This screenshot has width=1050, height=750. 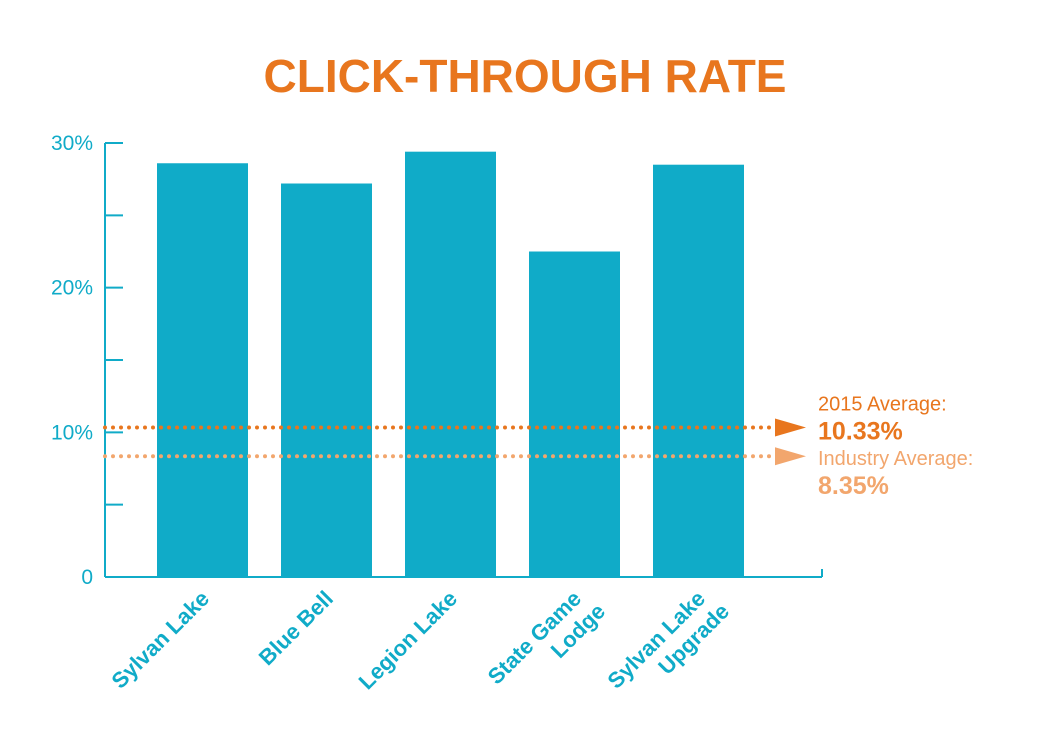 I want to click on category-label: Blue Bell, so click(x=296, y=628).